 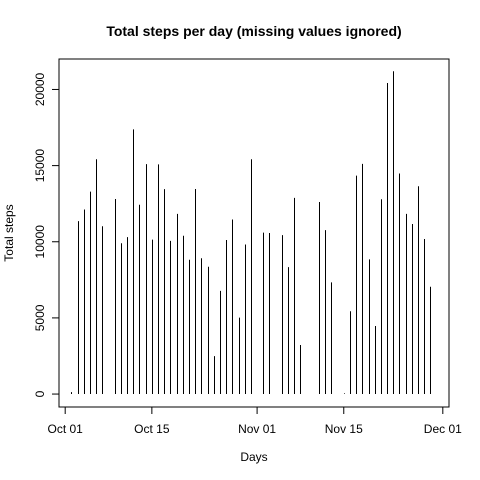 What do you see at coordinates (40, 317) in the screenshot?
I see `y-tick-label: 5000` at bounding box center [40, 317].